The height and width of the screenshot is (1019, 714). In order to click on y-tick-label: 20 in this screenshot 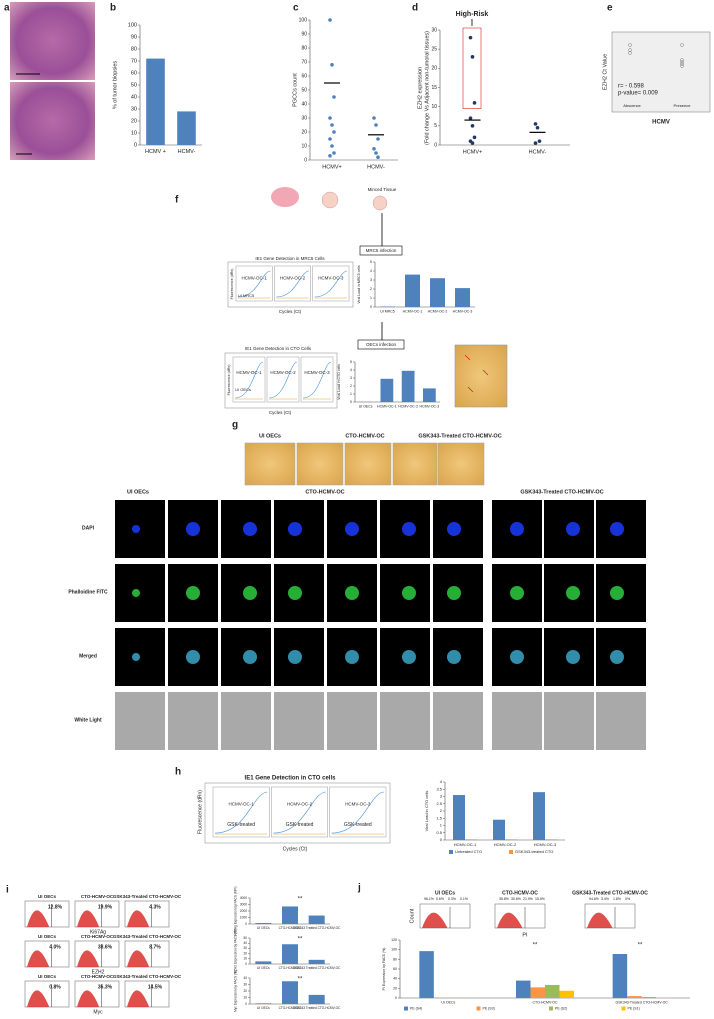, I will do `click(245, 953)`.